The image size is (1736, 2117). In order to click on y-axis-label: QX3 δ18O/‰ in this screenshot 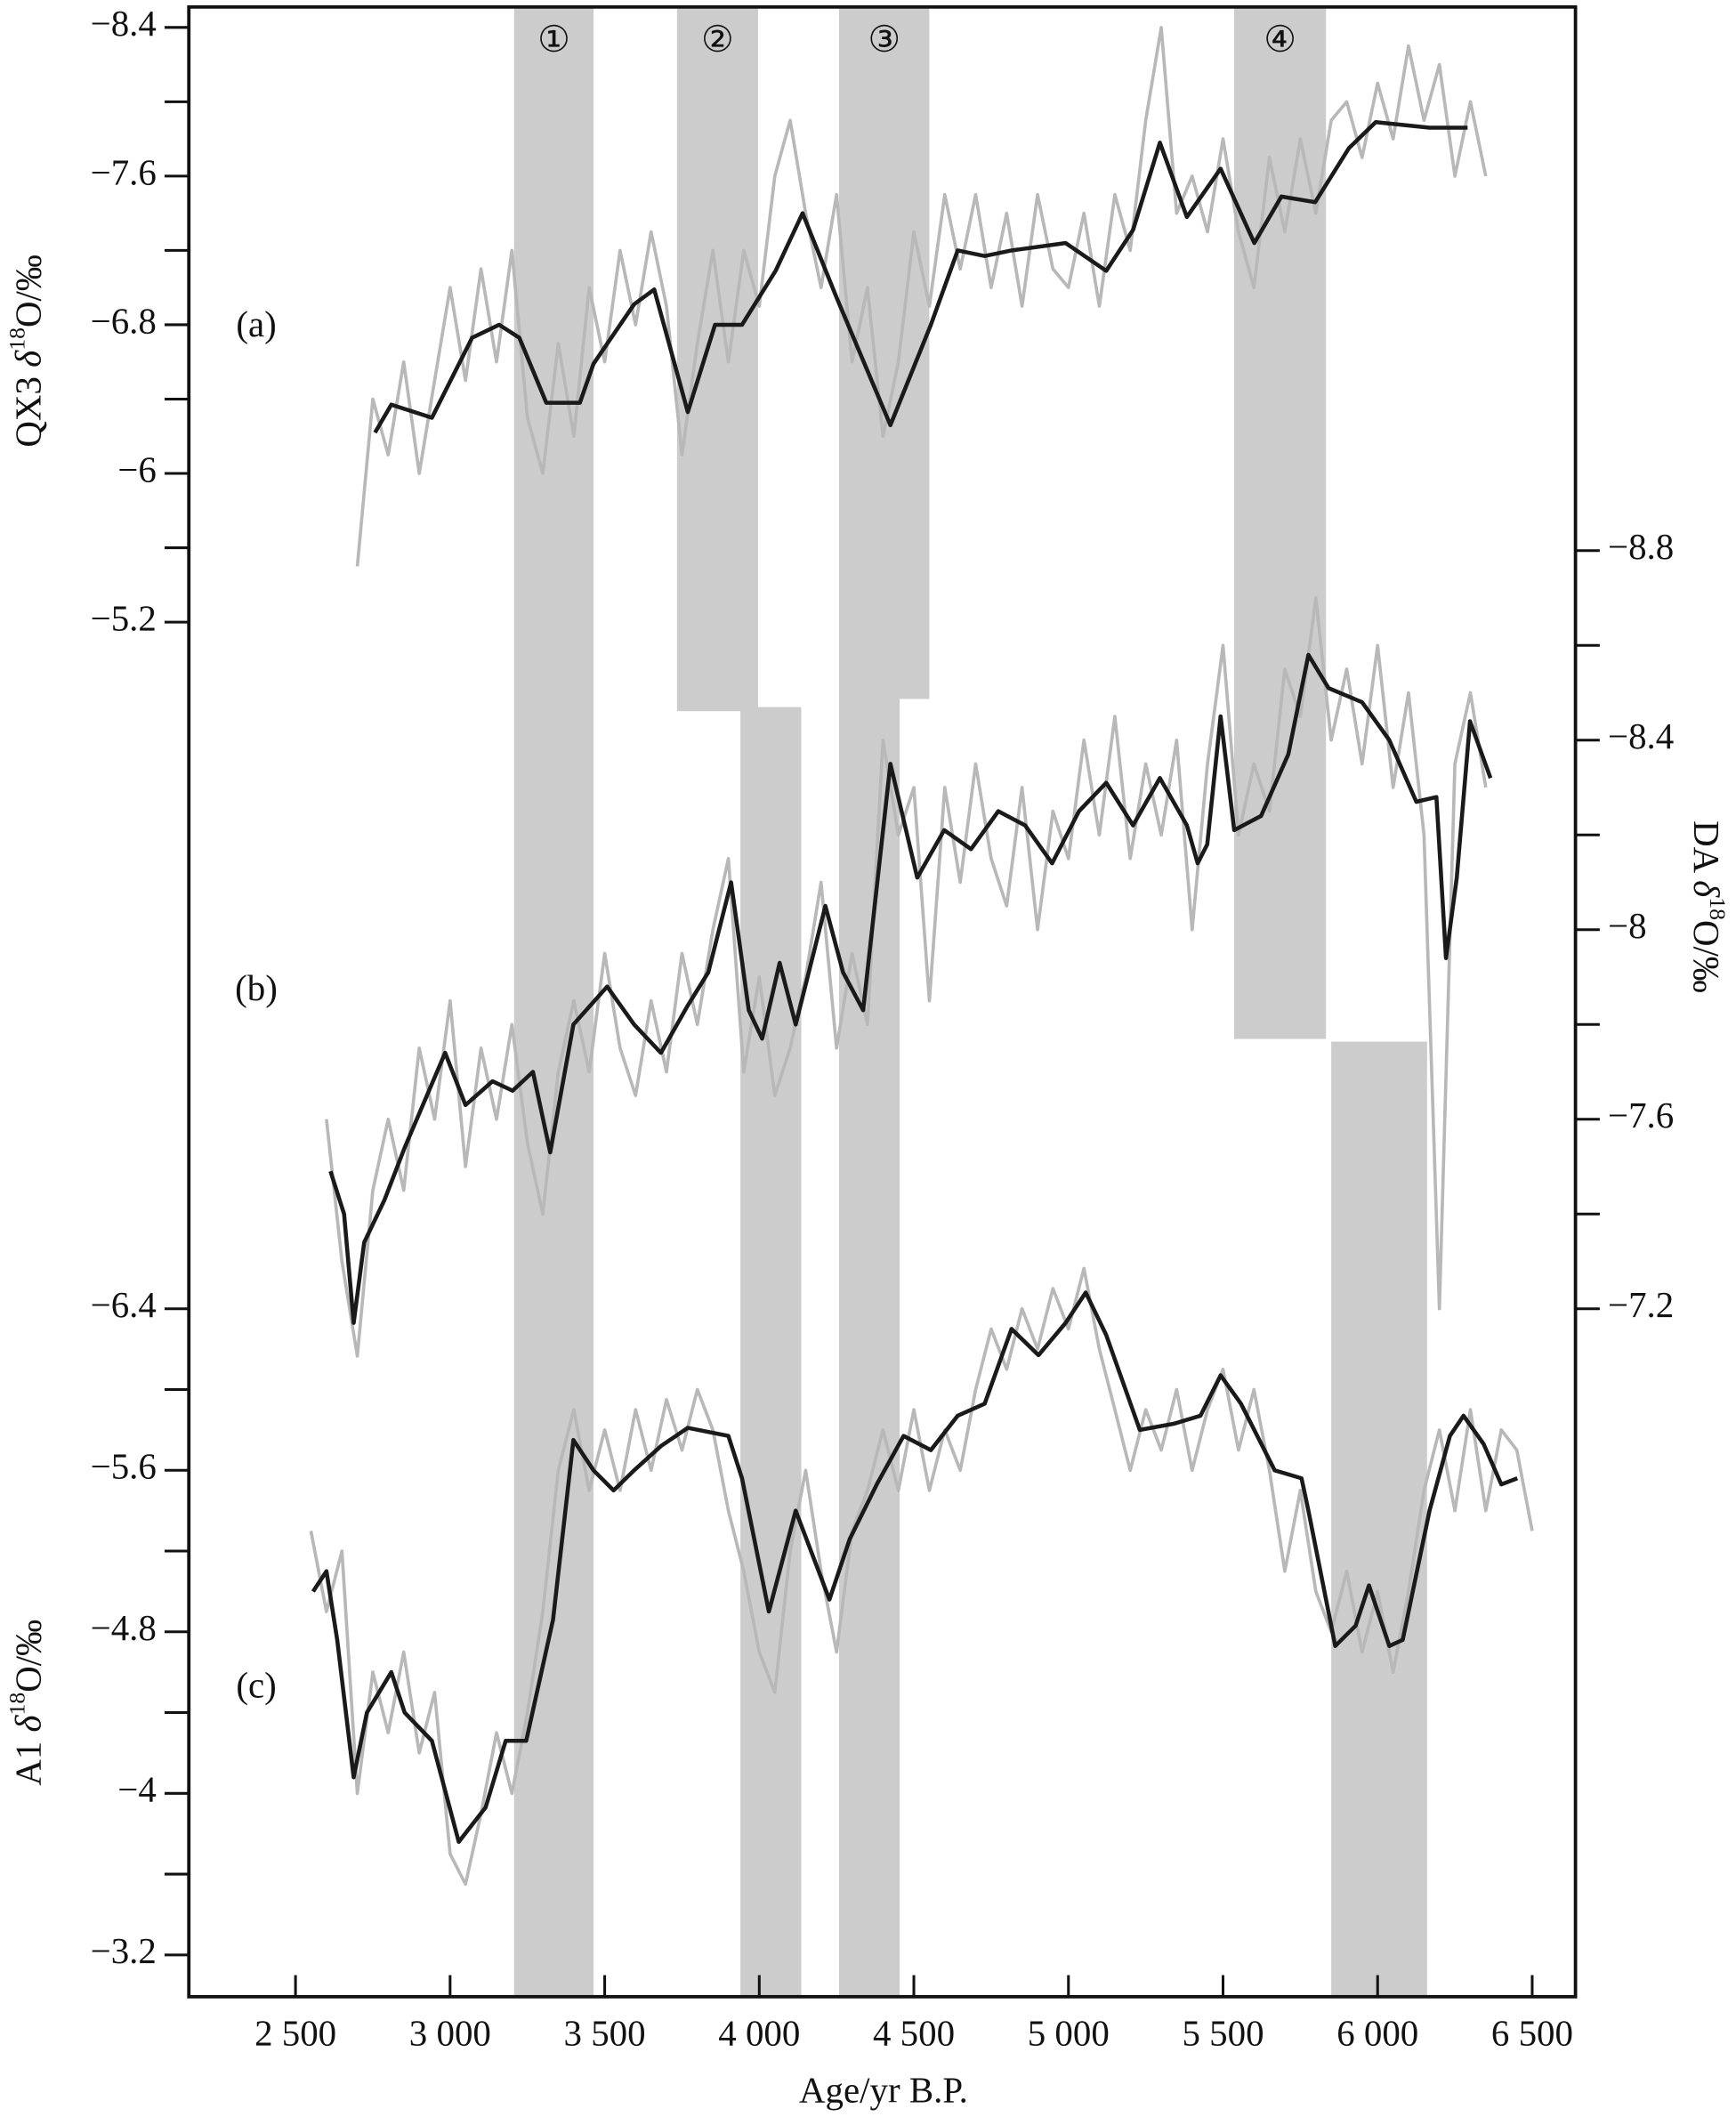, I will do `click(26, 351)`.